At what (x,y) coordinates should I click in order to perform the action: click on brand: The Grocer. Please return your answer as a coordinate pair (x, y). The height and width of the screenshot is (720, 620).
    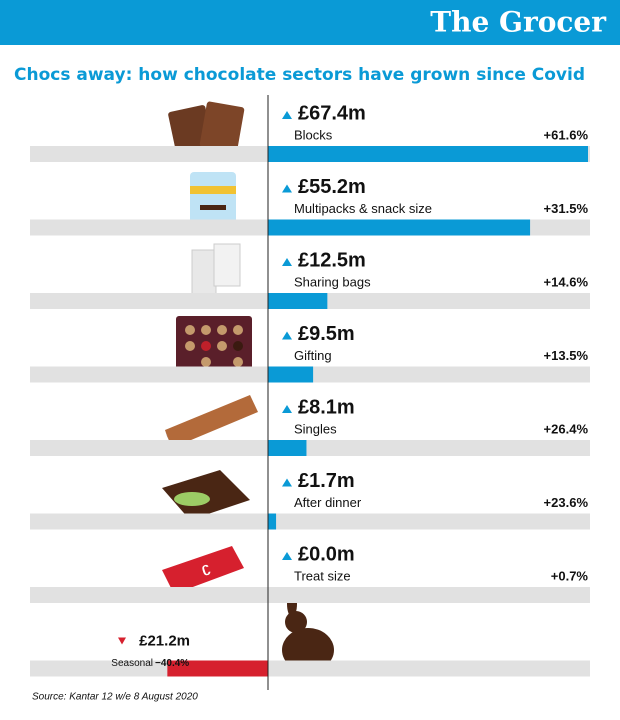
    Looking at the image, I should click on (518, 22).